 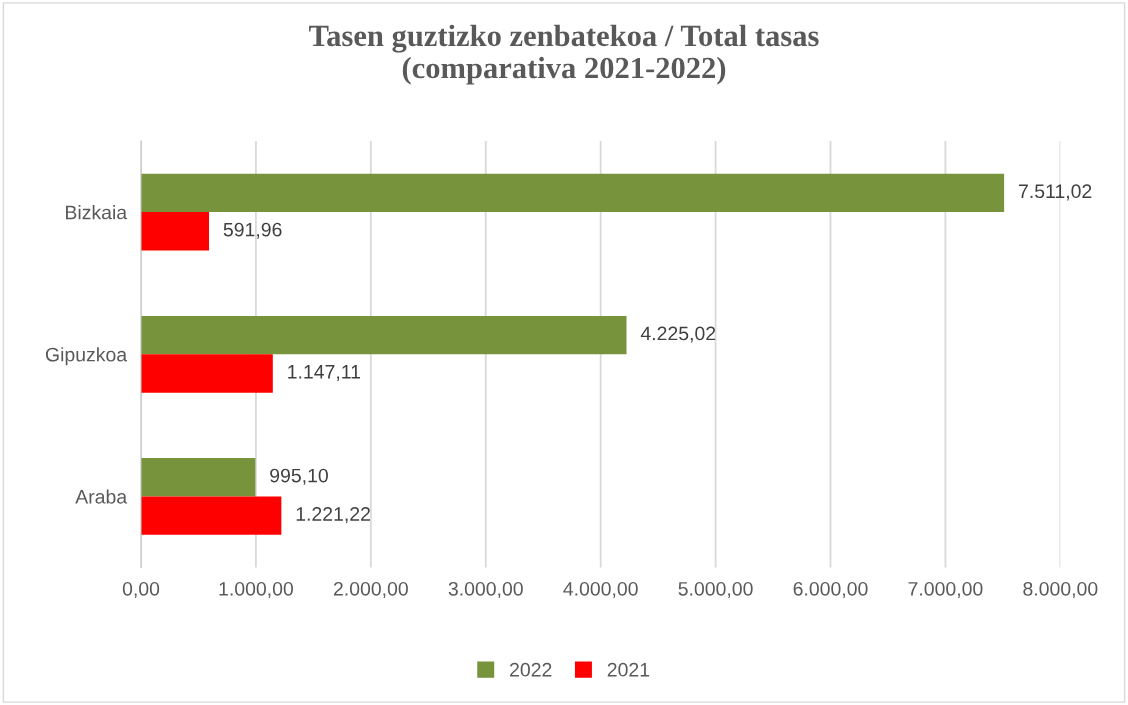 What do you see at coordinates (324, 373) in the screenshot?
I see `data-label: 1.147,11` at bounding box center [324, 373].